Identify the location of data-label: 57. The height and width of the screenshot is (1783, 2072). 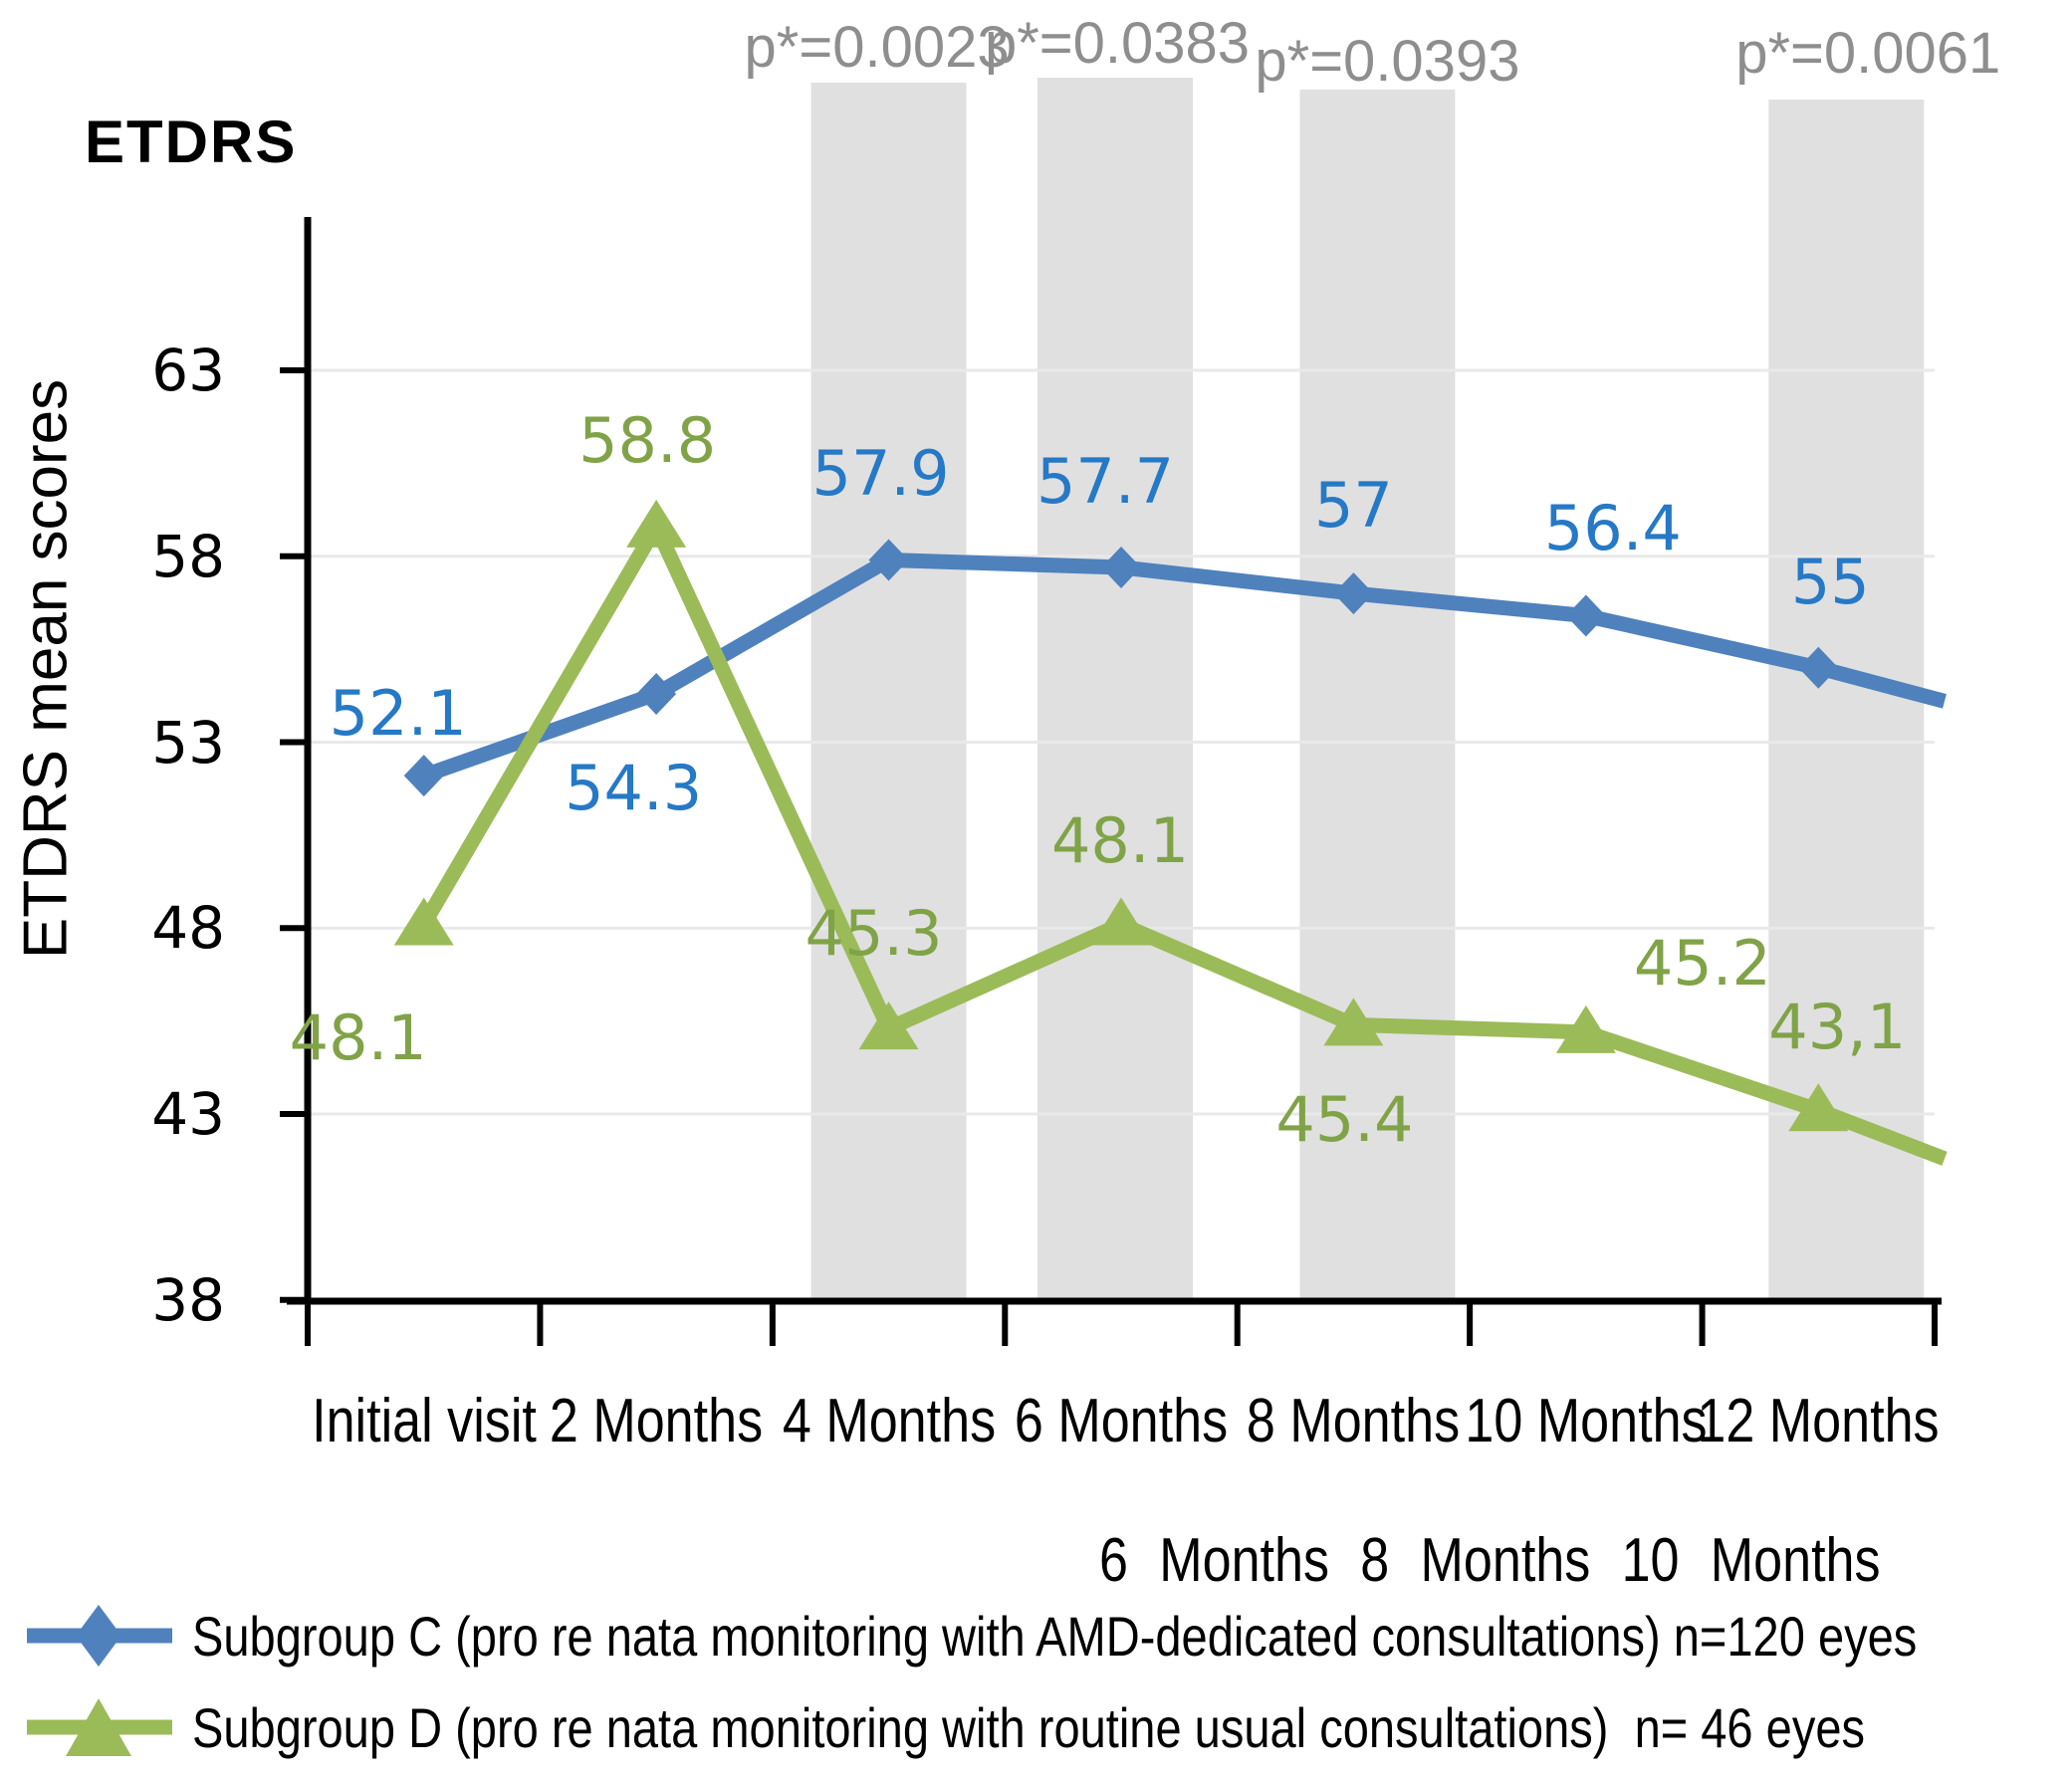
(1353, 506).